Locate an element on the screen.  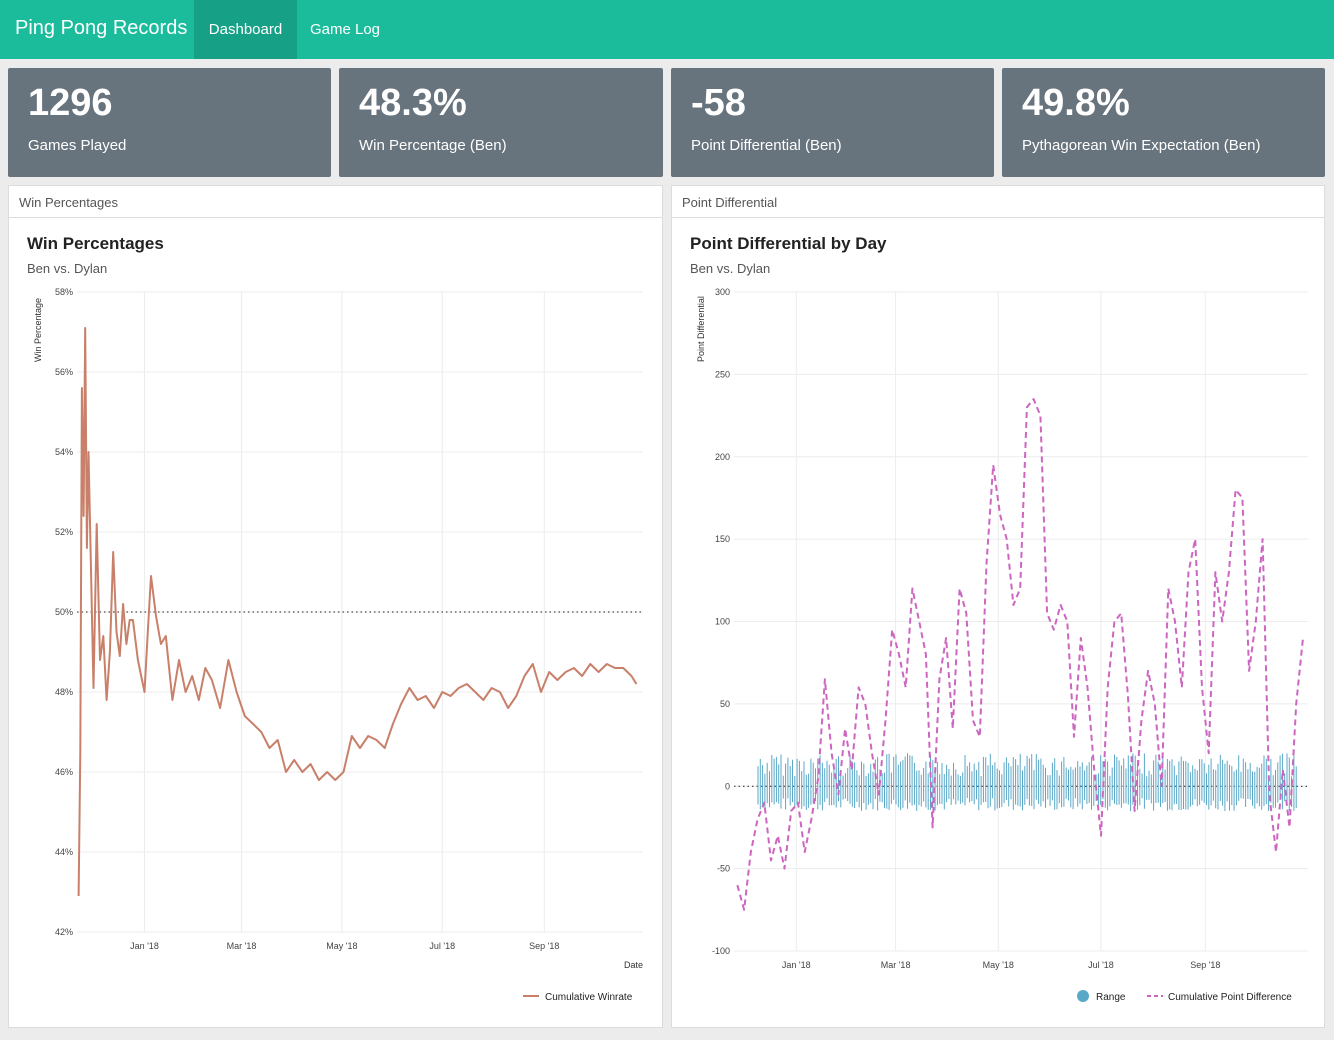
x-axis-label: Date is located at coordinates (633, 965).